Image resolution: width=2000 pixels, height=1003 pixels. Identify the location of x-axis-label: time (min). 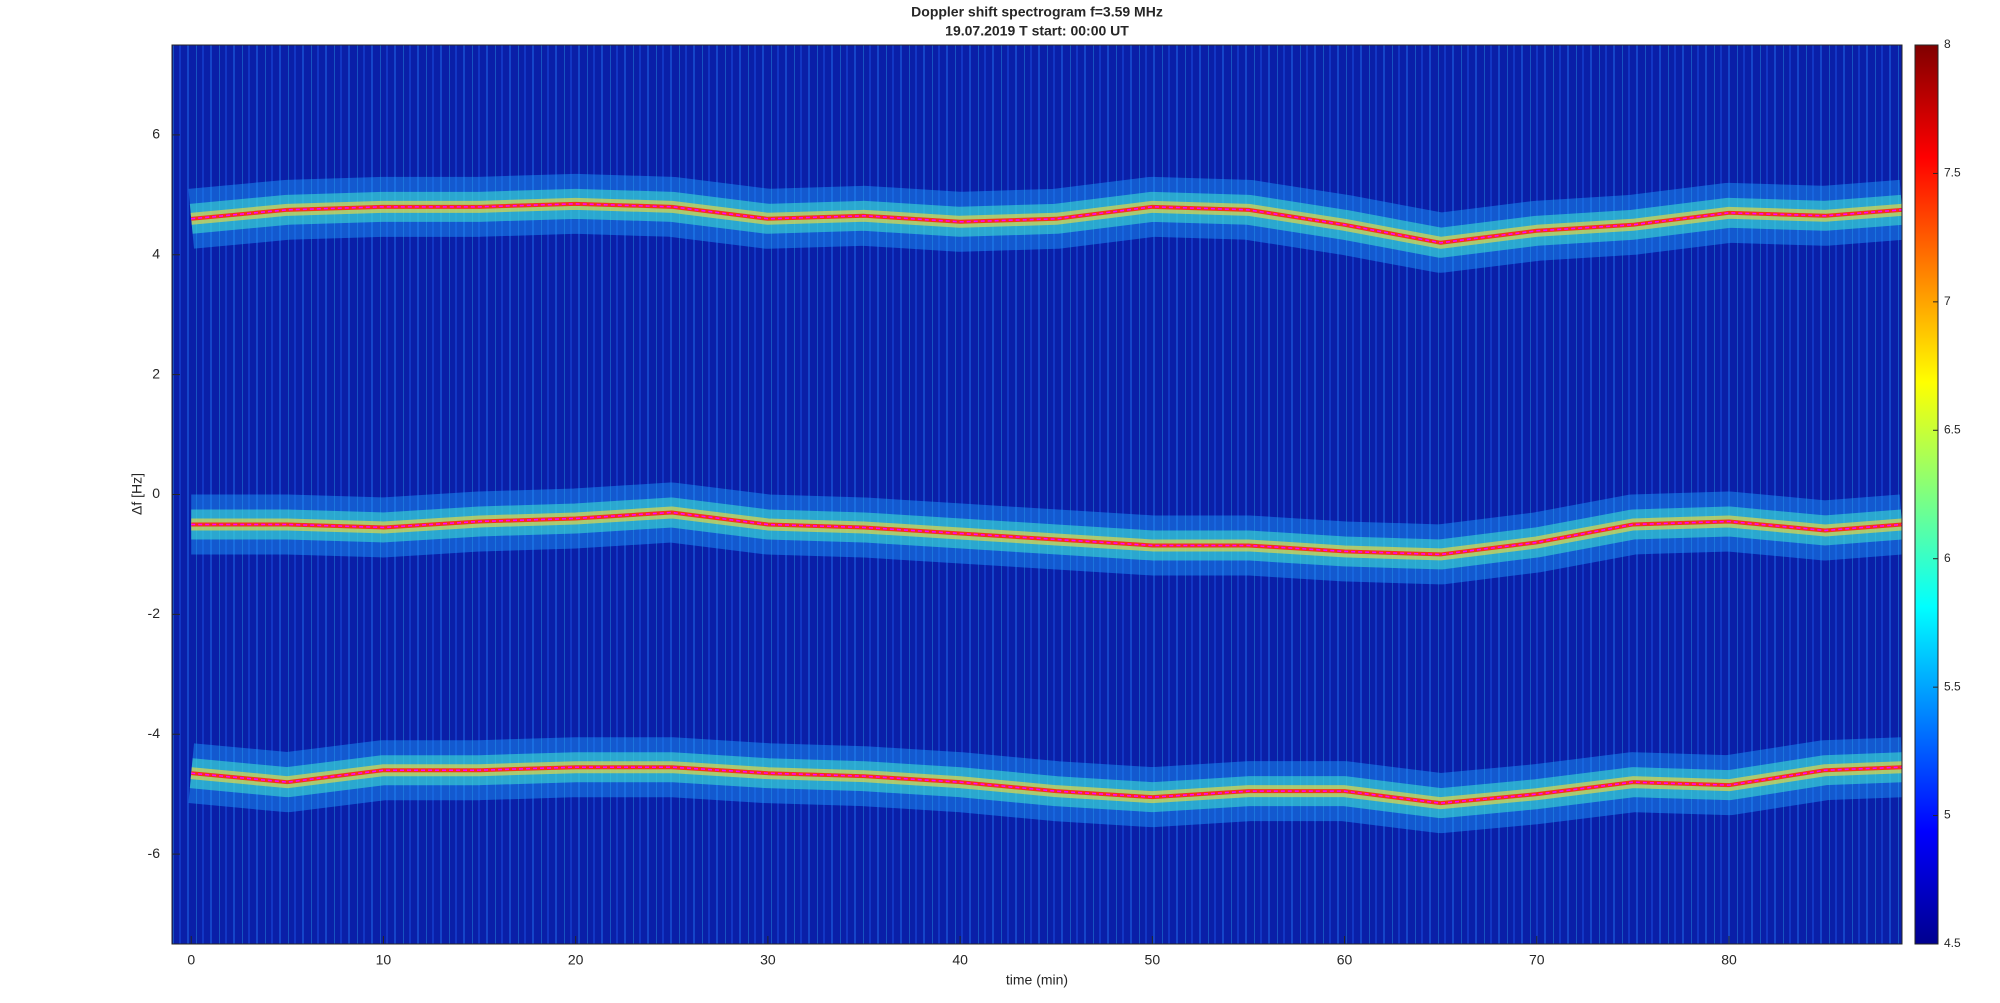
(1037, 980).